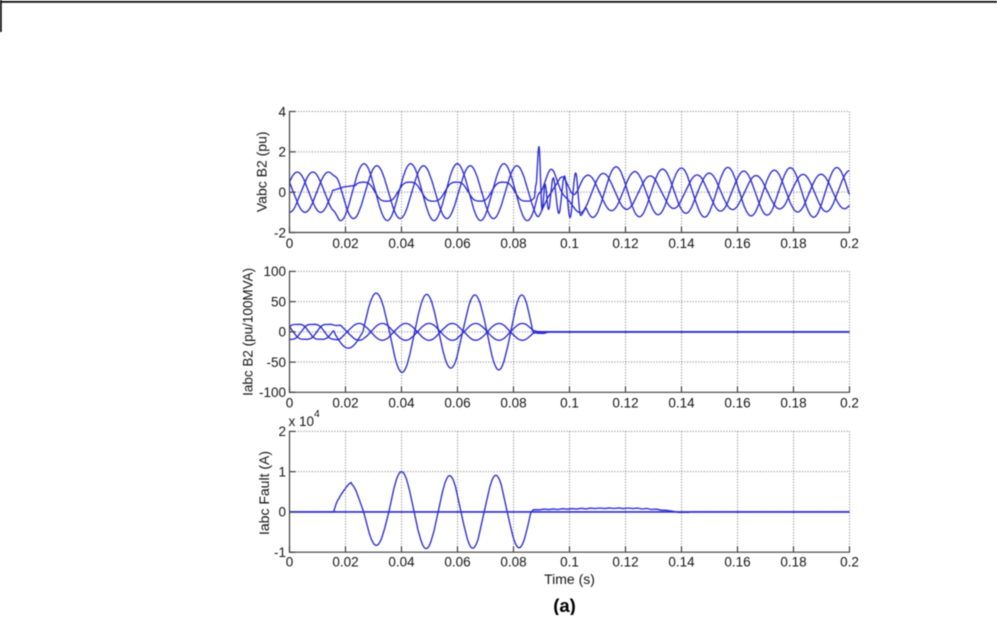 The width and height of the screenshot is (997, 620). What do you see at coordinates (280, 232) in the screenshot?
I see `svg-text: -2` at bounding box center [280, 232].